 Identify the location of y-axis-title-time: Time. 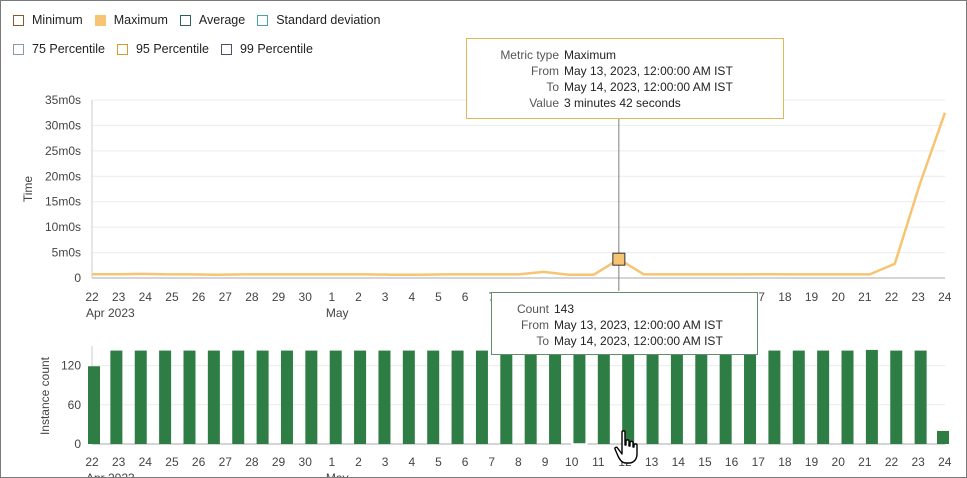
(28, 189).